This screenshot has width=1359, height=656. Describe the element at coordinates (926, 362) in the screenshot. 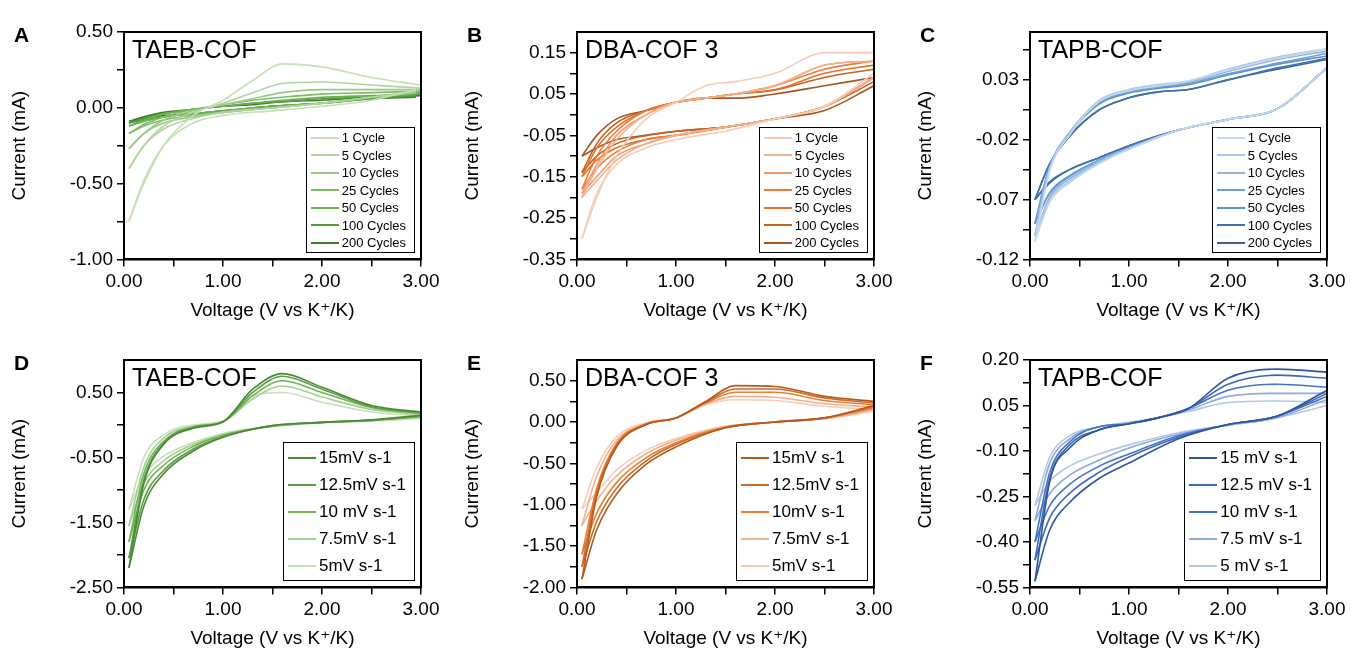

I see `text: F` at that location.